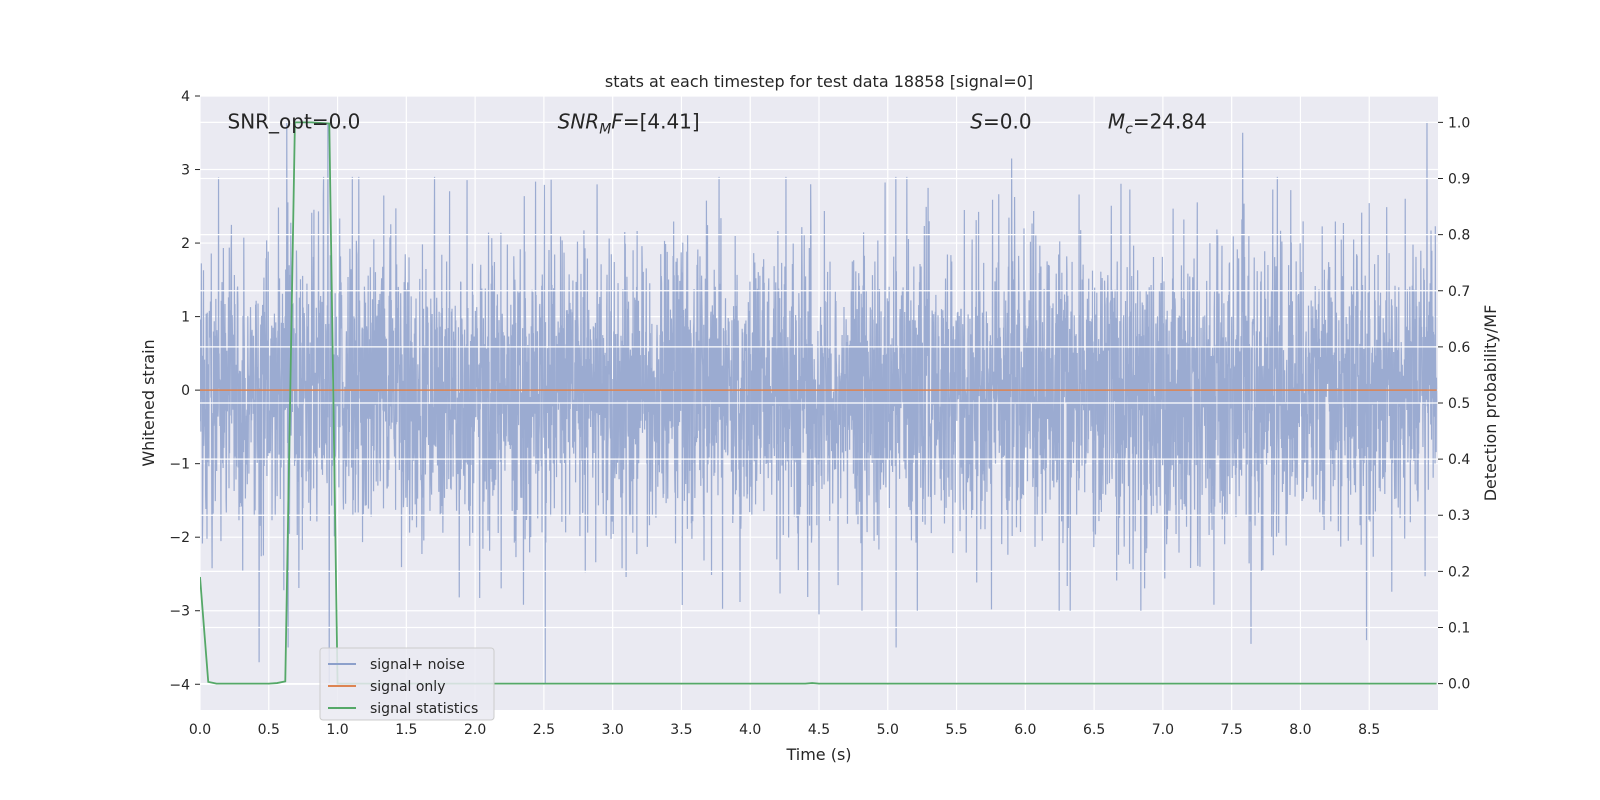 Image resolution: width=1600 pixels, height=800 pixels. I want to click on left-y-axis-label: Whitened strain, so click(148, 402).